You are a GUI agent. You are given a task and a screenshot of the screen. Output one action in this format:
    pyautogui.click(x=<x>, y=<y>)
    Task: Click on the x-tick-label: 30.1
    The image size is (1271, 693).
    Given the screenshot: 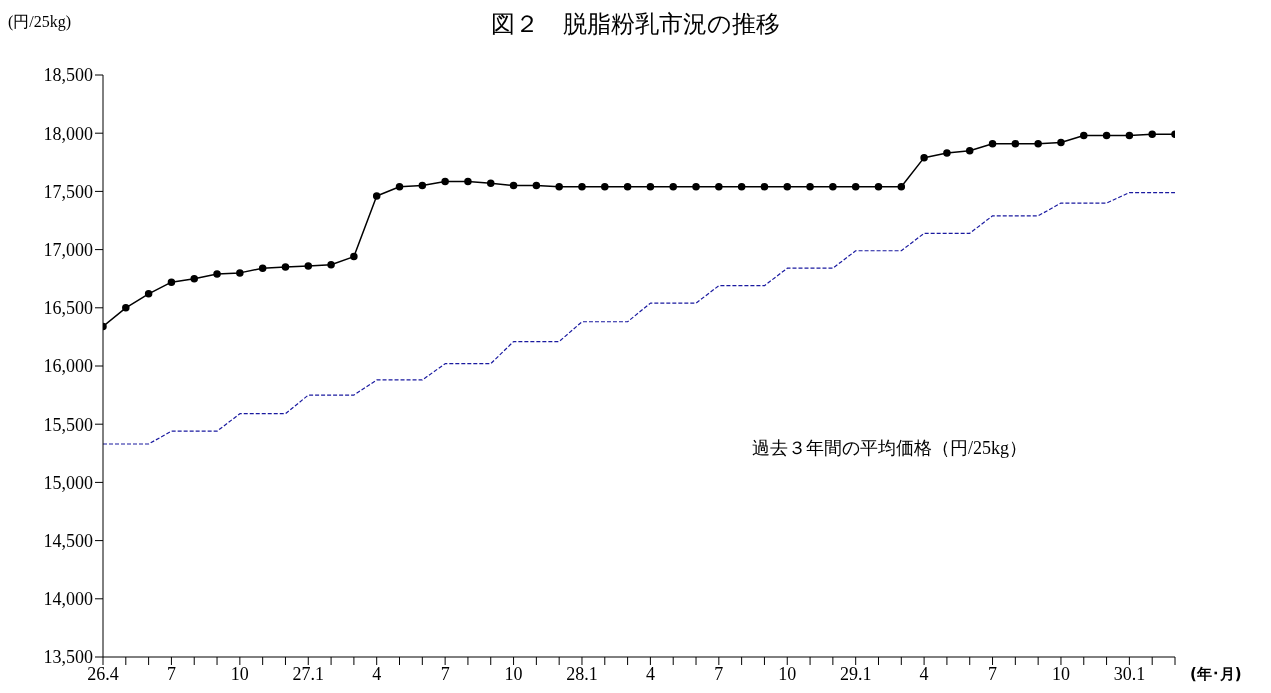 What is the action you would take?
    pyautogui.click(x=1129, y=673)
    